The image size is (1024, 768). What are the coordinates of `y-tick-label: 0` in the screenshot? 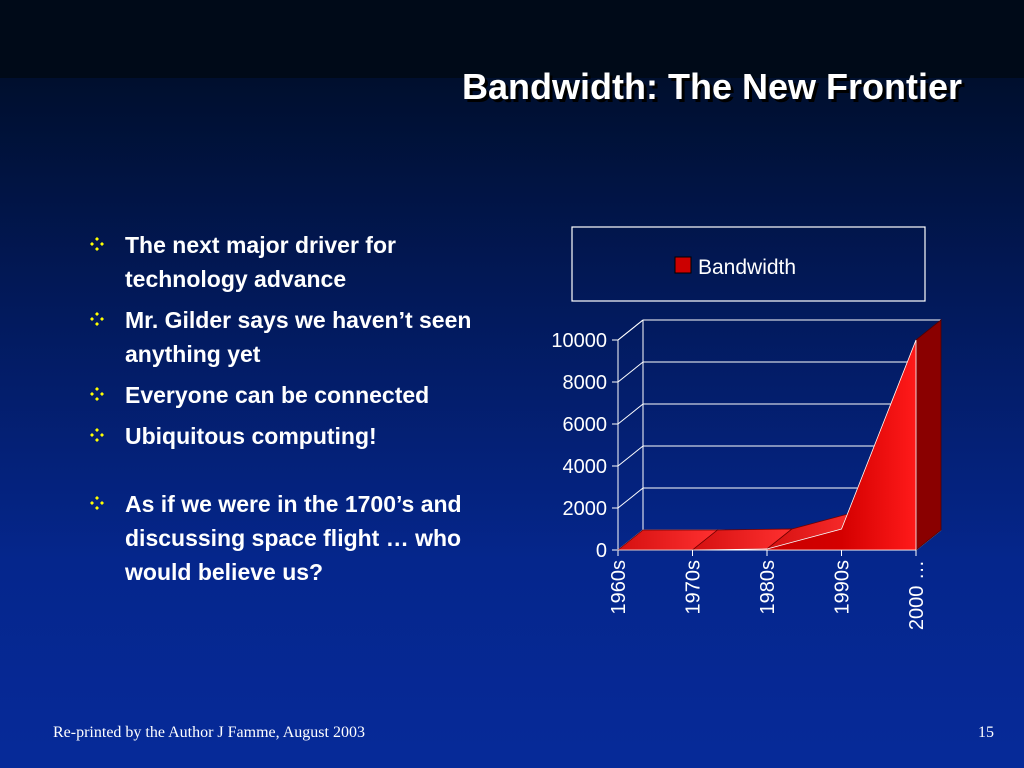 It's located at (601, 551).